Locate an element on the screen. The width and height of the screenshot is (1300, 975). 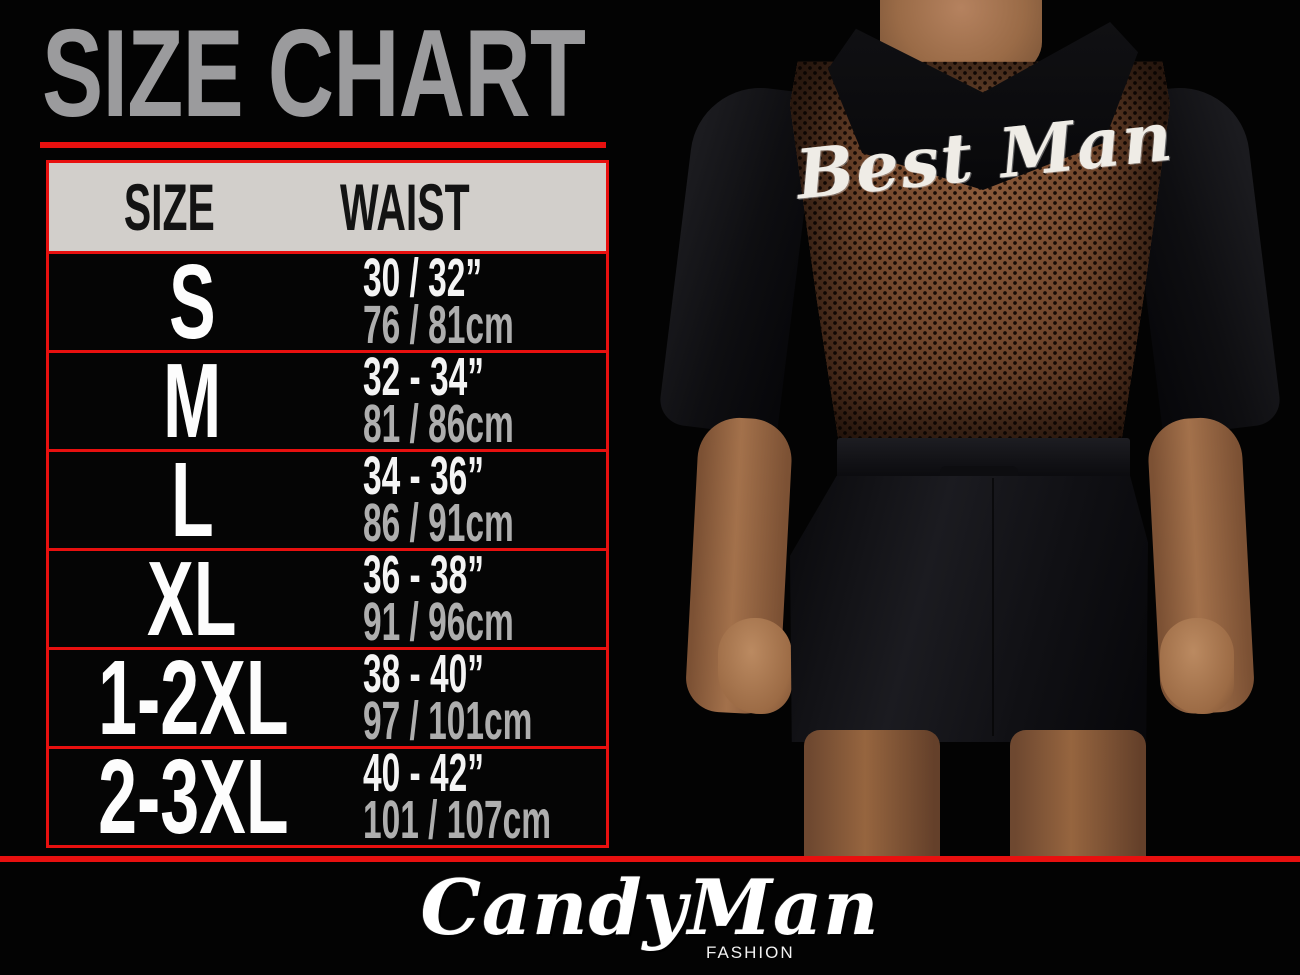
table-row: M 32 - 34” 81 / 86cm is located at coordinates (327, 401).